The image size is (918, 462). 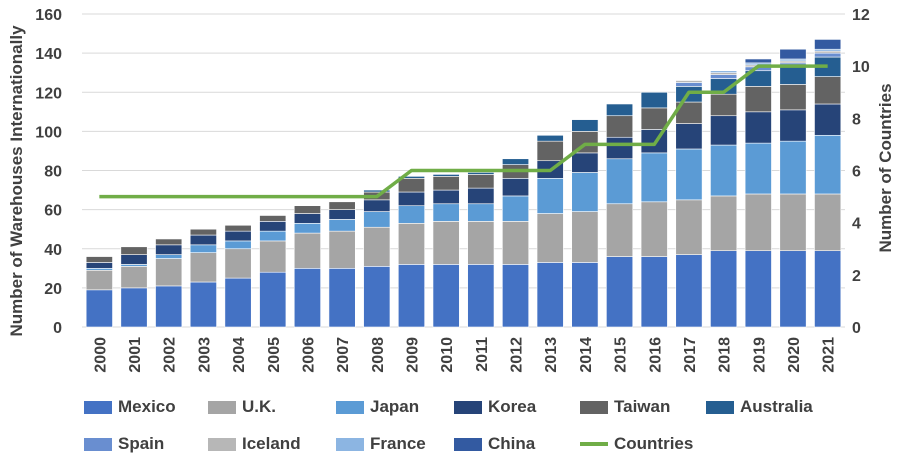 I want to click on legend-item-mexico: Mexico, so click(x=130, y=407).